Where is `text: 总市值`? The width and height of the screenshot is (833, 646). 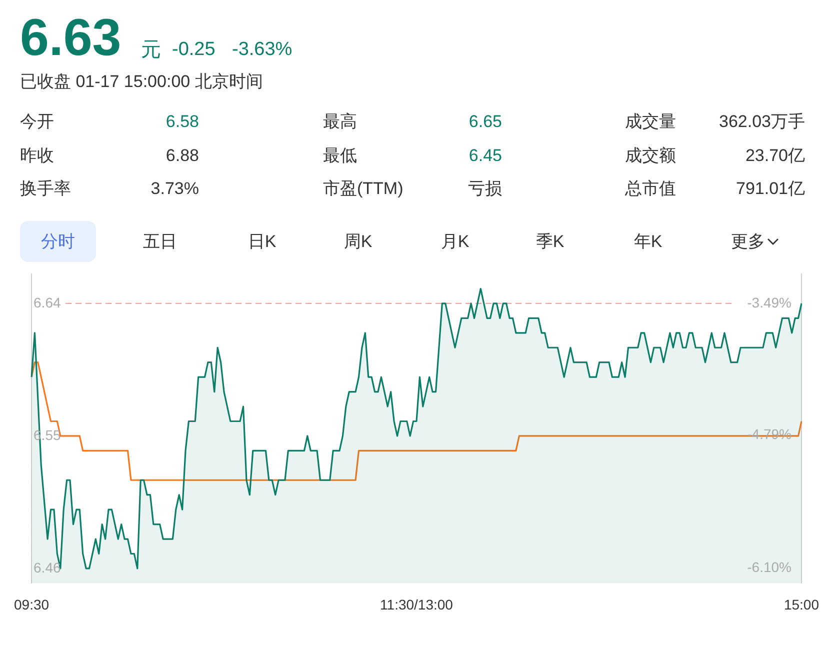
text: 总市值 is located at coordinates (650, 188).